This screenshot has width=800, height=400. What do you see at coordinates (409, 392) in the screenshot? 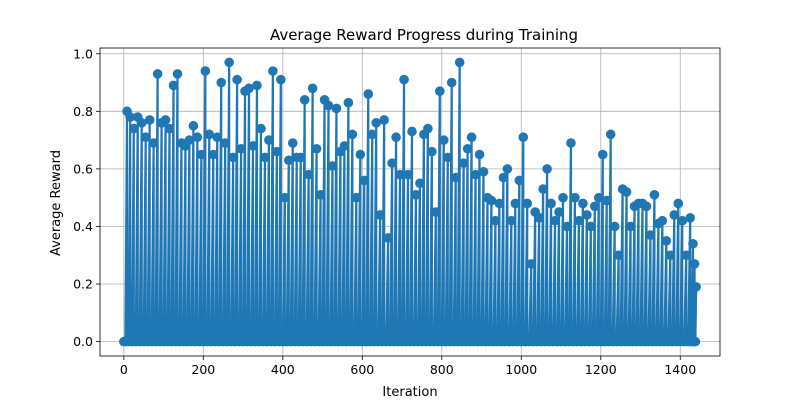
I see `x-axis-label: Iteration` at bounding box center [409, 392].